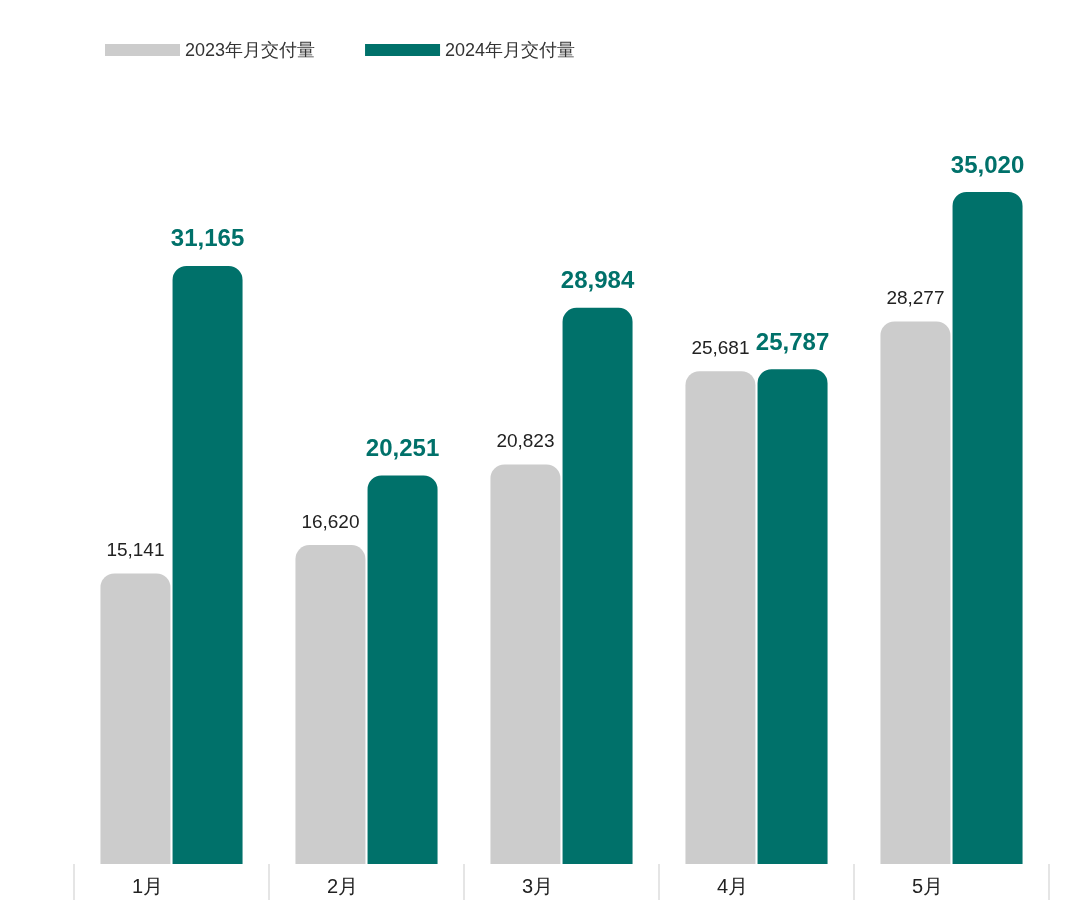 Image resolution: width=1077 pixels, height=920 pixels. Describe the element at coordinates (597, 280) in the screenshot. I see `data-label: 28,984` at that location.